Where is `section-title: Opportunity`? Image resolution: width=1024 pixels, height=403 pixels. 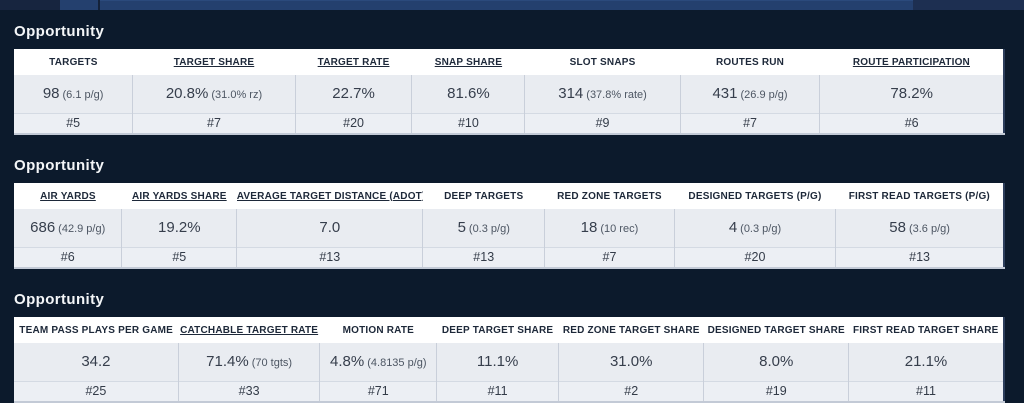 section-title: Opportunity is located at coordinates (59, 31).